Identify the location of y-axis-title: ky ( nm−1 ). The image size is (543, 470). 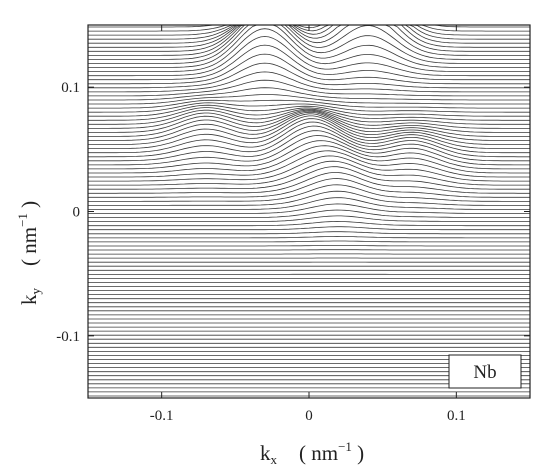
(29, 253).